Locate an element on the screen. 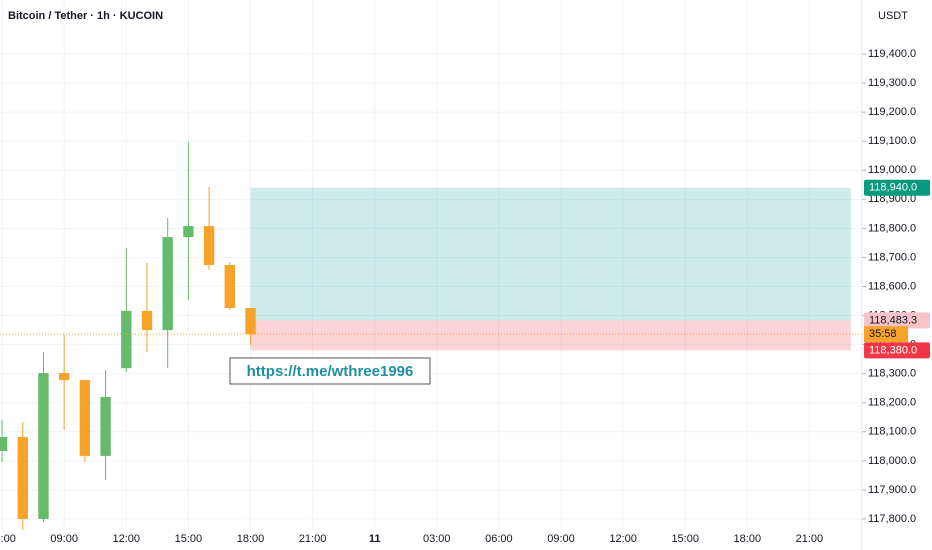  y-tick-label: 118,000.0 is located at coordinates (892, 461).